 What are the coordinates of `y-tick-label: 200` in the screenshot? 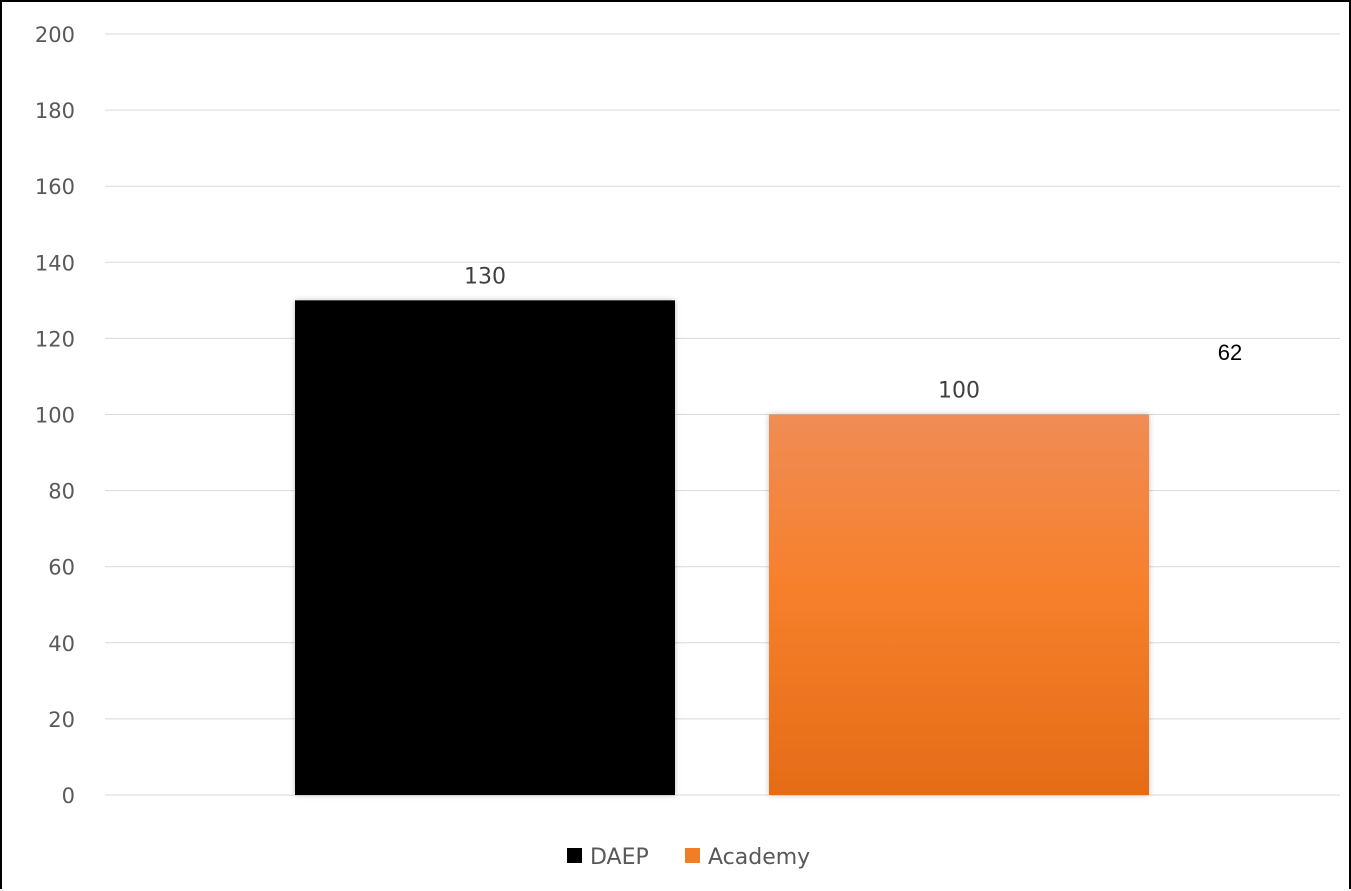 It's located at (55, 35).